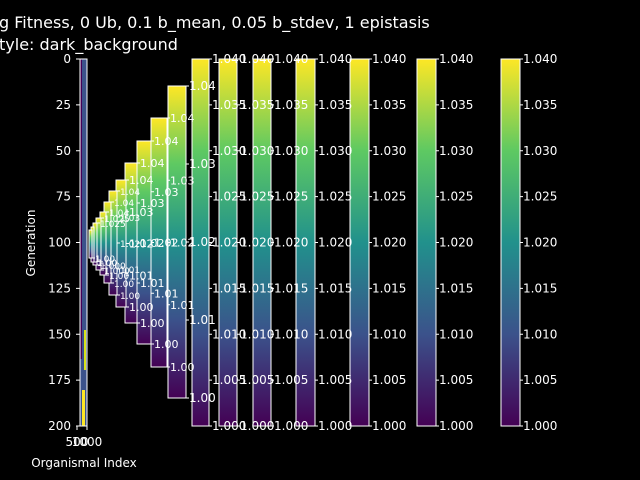 This screenshot has height=480, width=640. What do you see at coordinates (59, 288) in the screenshot?
I see `y-tick-label: 125` at bounding box center [59, 288].